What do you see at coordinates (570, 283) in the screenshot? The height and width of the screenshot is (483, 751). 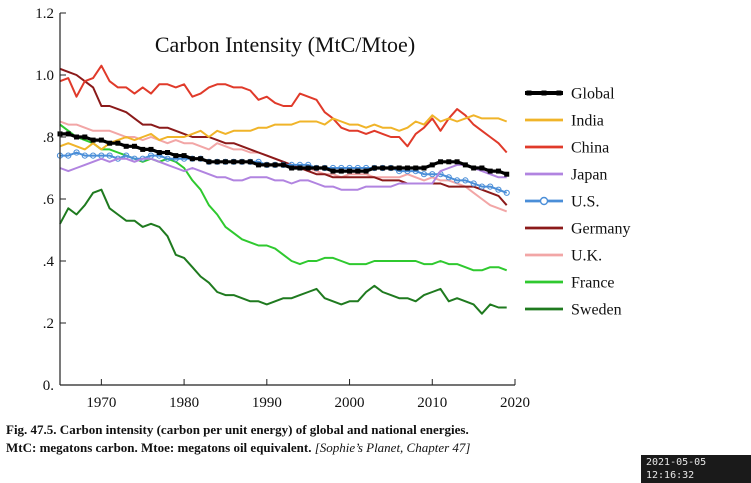 I see `legend-entry-france: France` at bounding box center [570, 283].